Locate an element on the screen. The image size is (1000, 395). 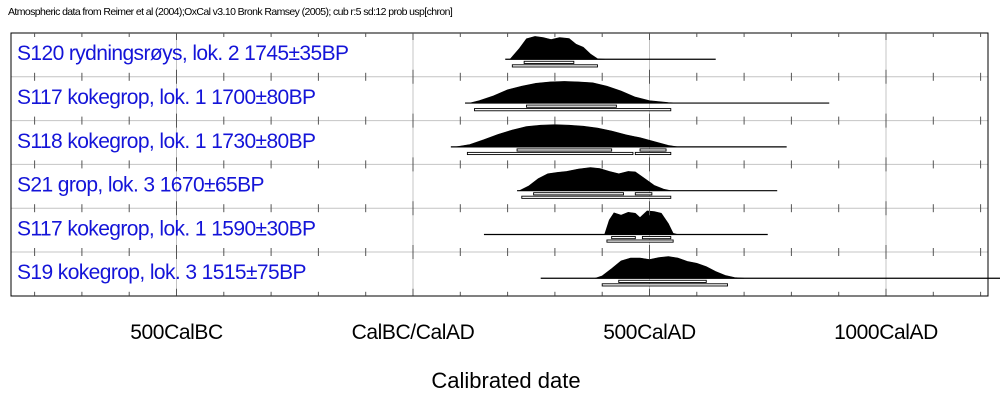
sample-label: S21 grop, lok. 3 1670±65BP is located at coordinates (140, 185).